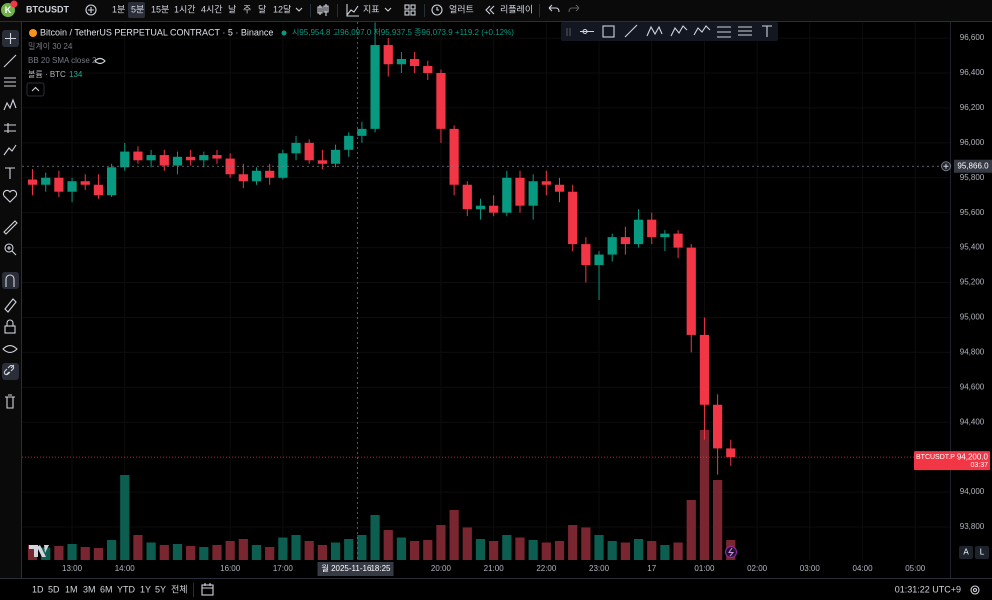  Describe the element at coordinates (437, 10) in the screenshot. I see `alert-icon` at that location.